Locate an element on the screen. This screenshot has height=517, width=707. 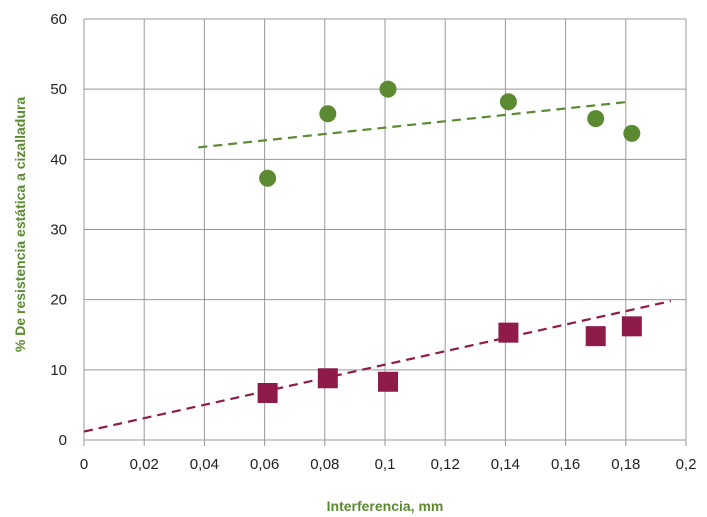
y-axis-title: % De resistencia estática a cizalladura is located at coordinates (20, 224).